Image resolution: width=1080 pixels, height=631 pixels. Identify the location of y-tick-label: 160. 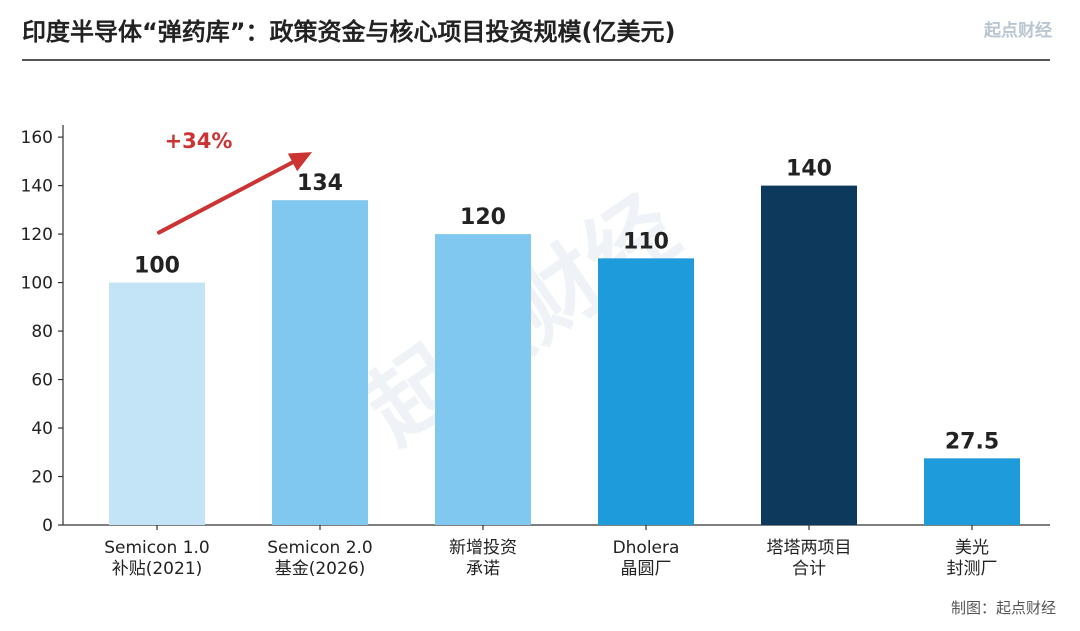
(37, 138).